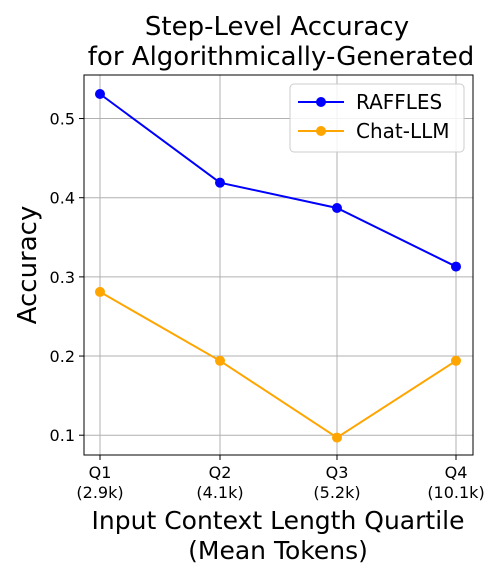 The image size is (500, 580). I want to click on y-tick-label: 0.4, so click(62, 198).